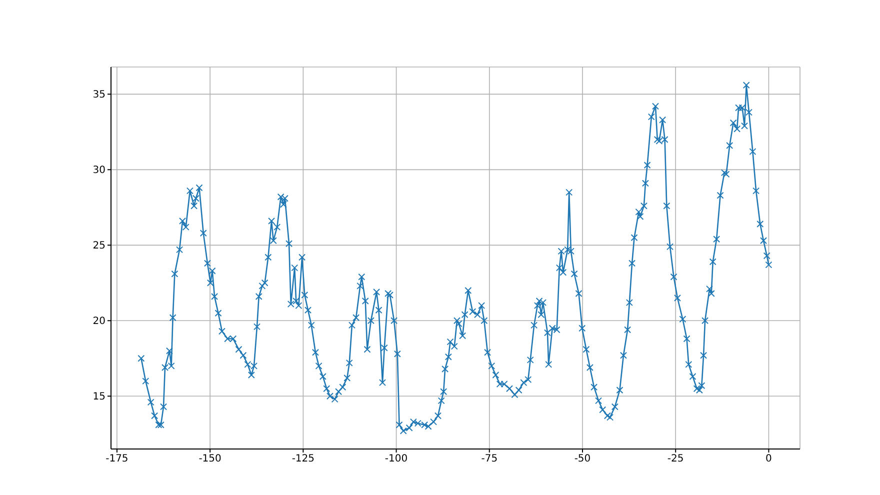  What do you see at coordinates (303, 459) in the screenshot?
I see `x-tick-label: -125` at bounding box center [303, 459].